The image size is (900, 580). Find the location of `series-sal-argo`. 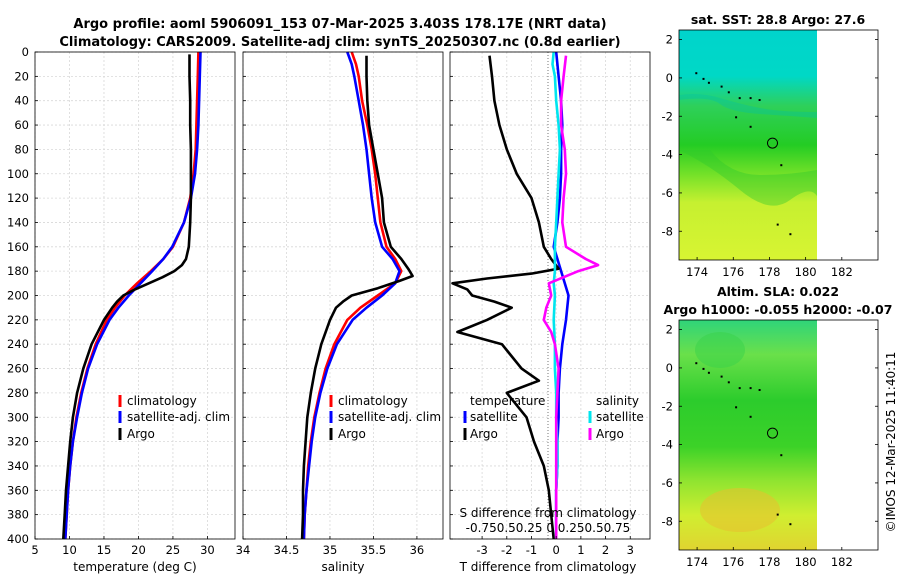

series-sal-argo is located at coordinates (357, 297).